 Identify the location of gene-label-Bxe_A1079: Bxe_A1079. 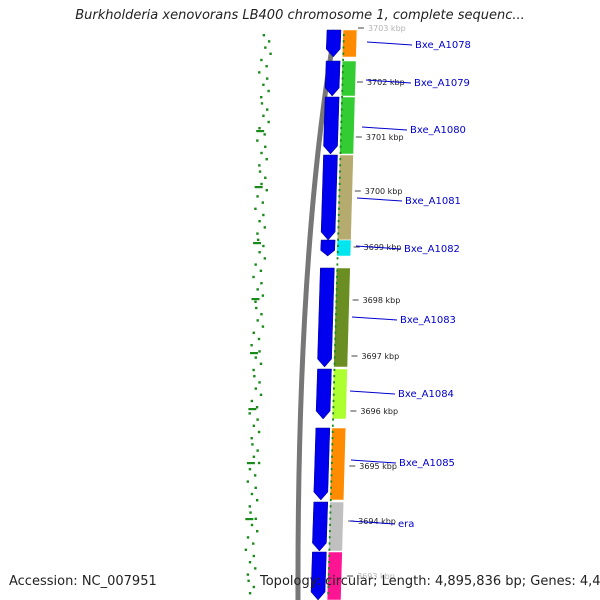
(442, 83).